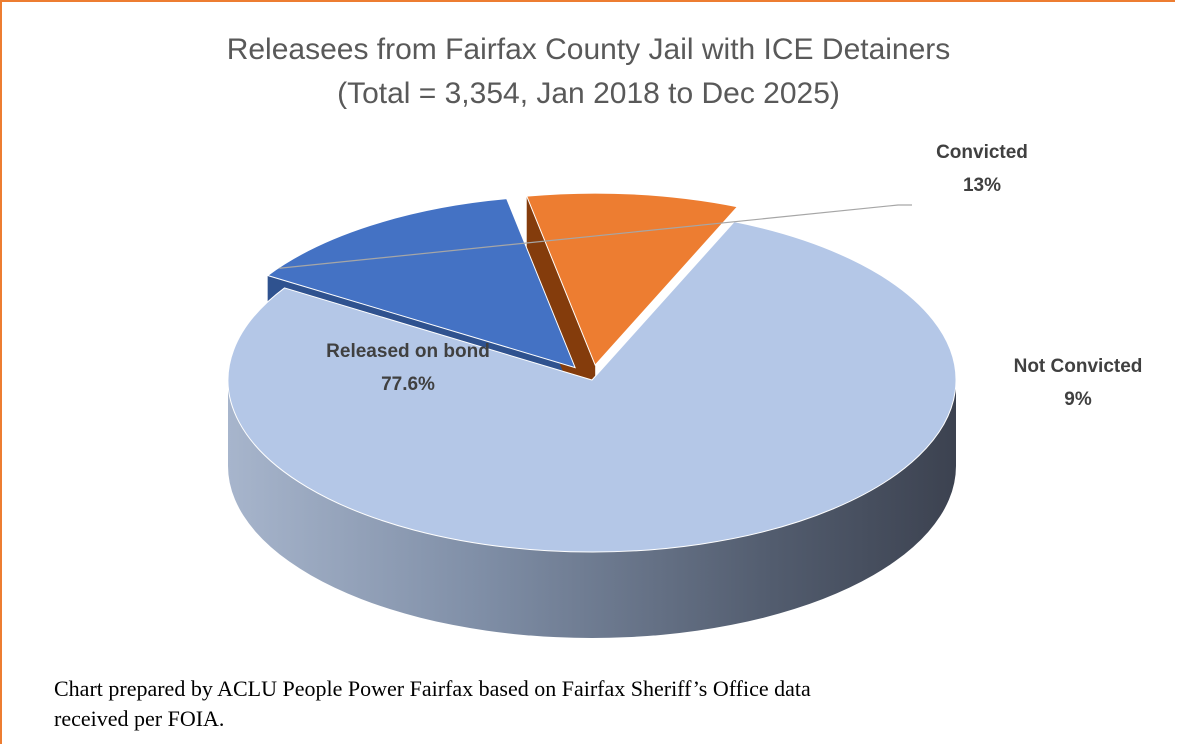  Describe the element at coordinates (139, 718) in the screenshot. I see `caption-line-2: received per FOIA.` at that location.